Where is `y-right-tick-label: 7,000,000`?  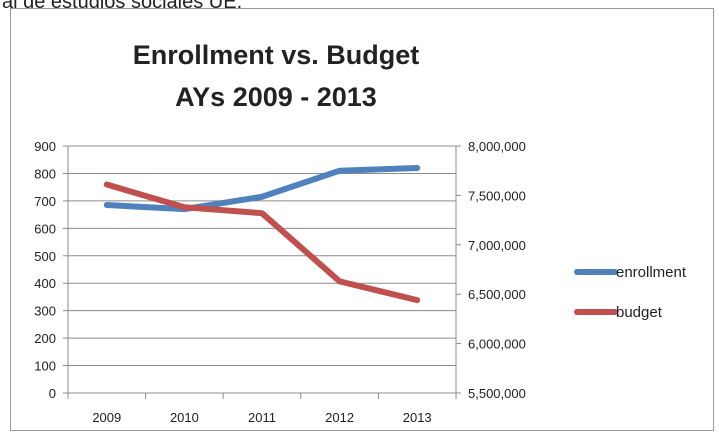 y-right-tick-label: 7,000,000 is located at coordinates (497, 245).